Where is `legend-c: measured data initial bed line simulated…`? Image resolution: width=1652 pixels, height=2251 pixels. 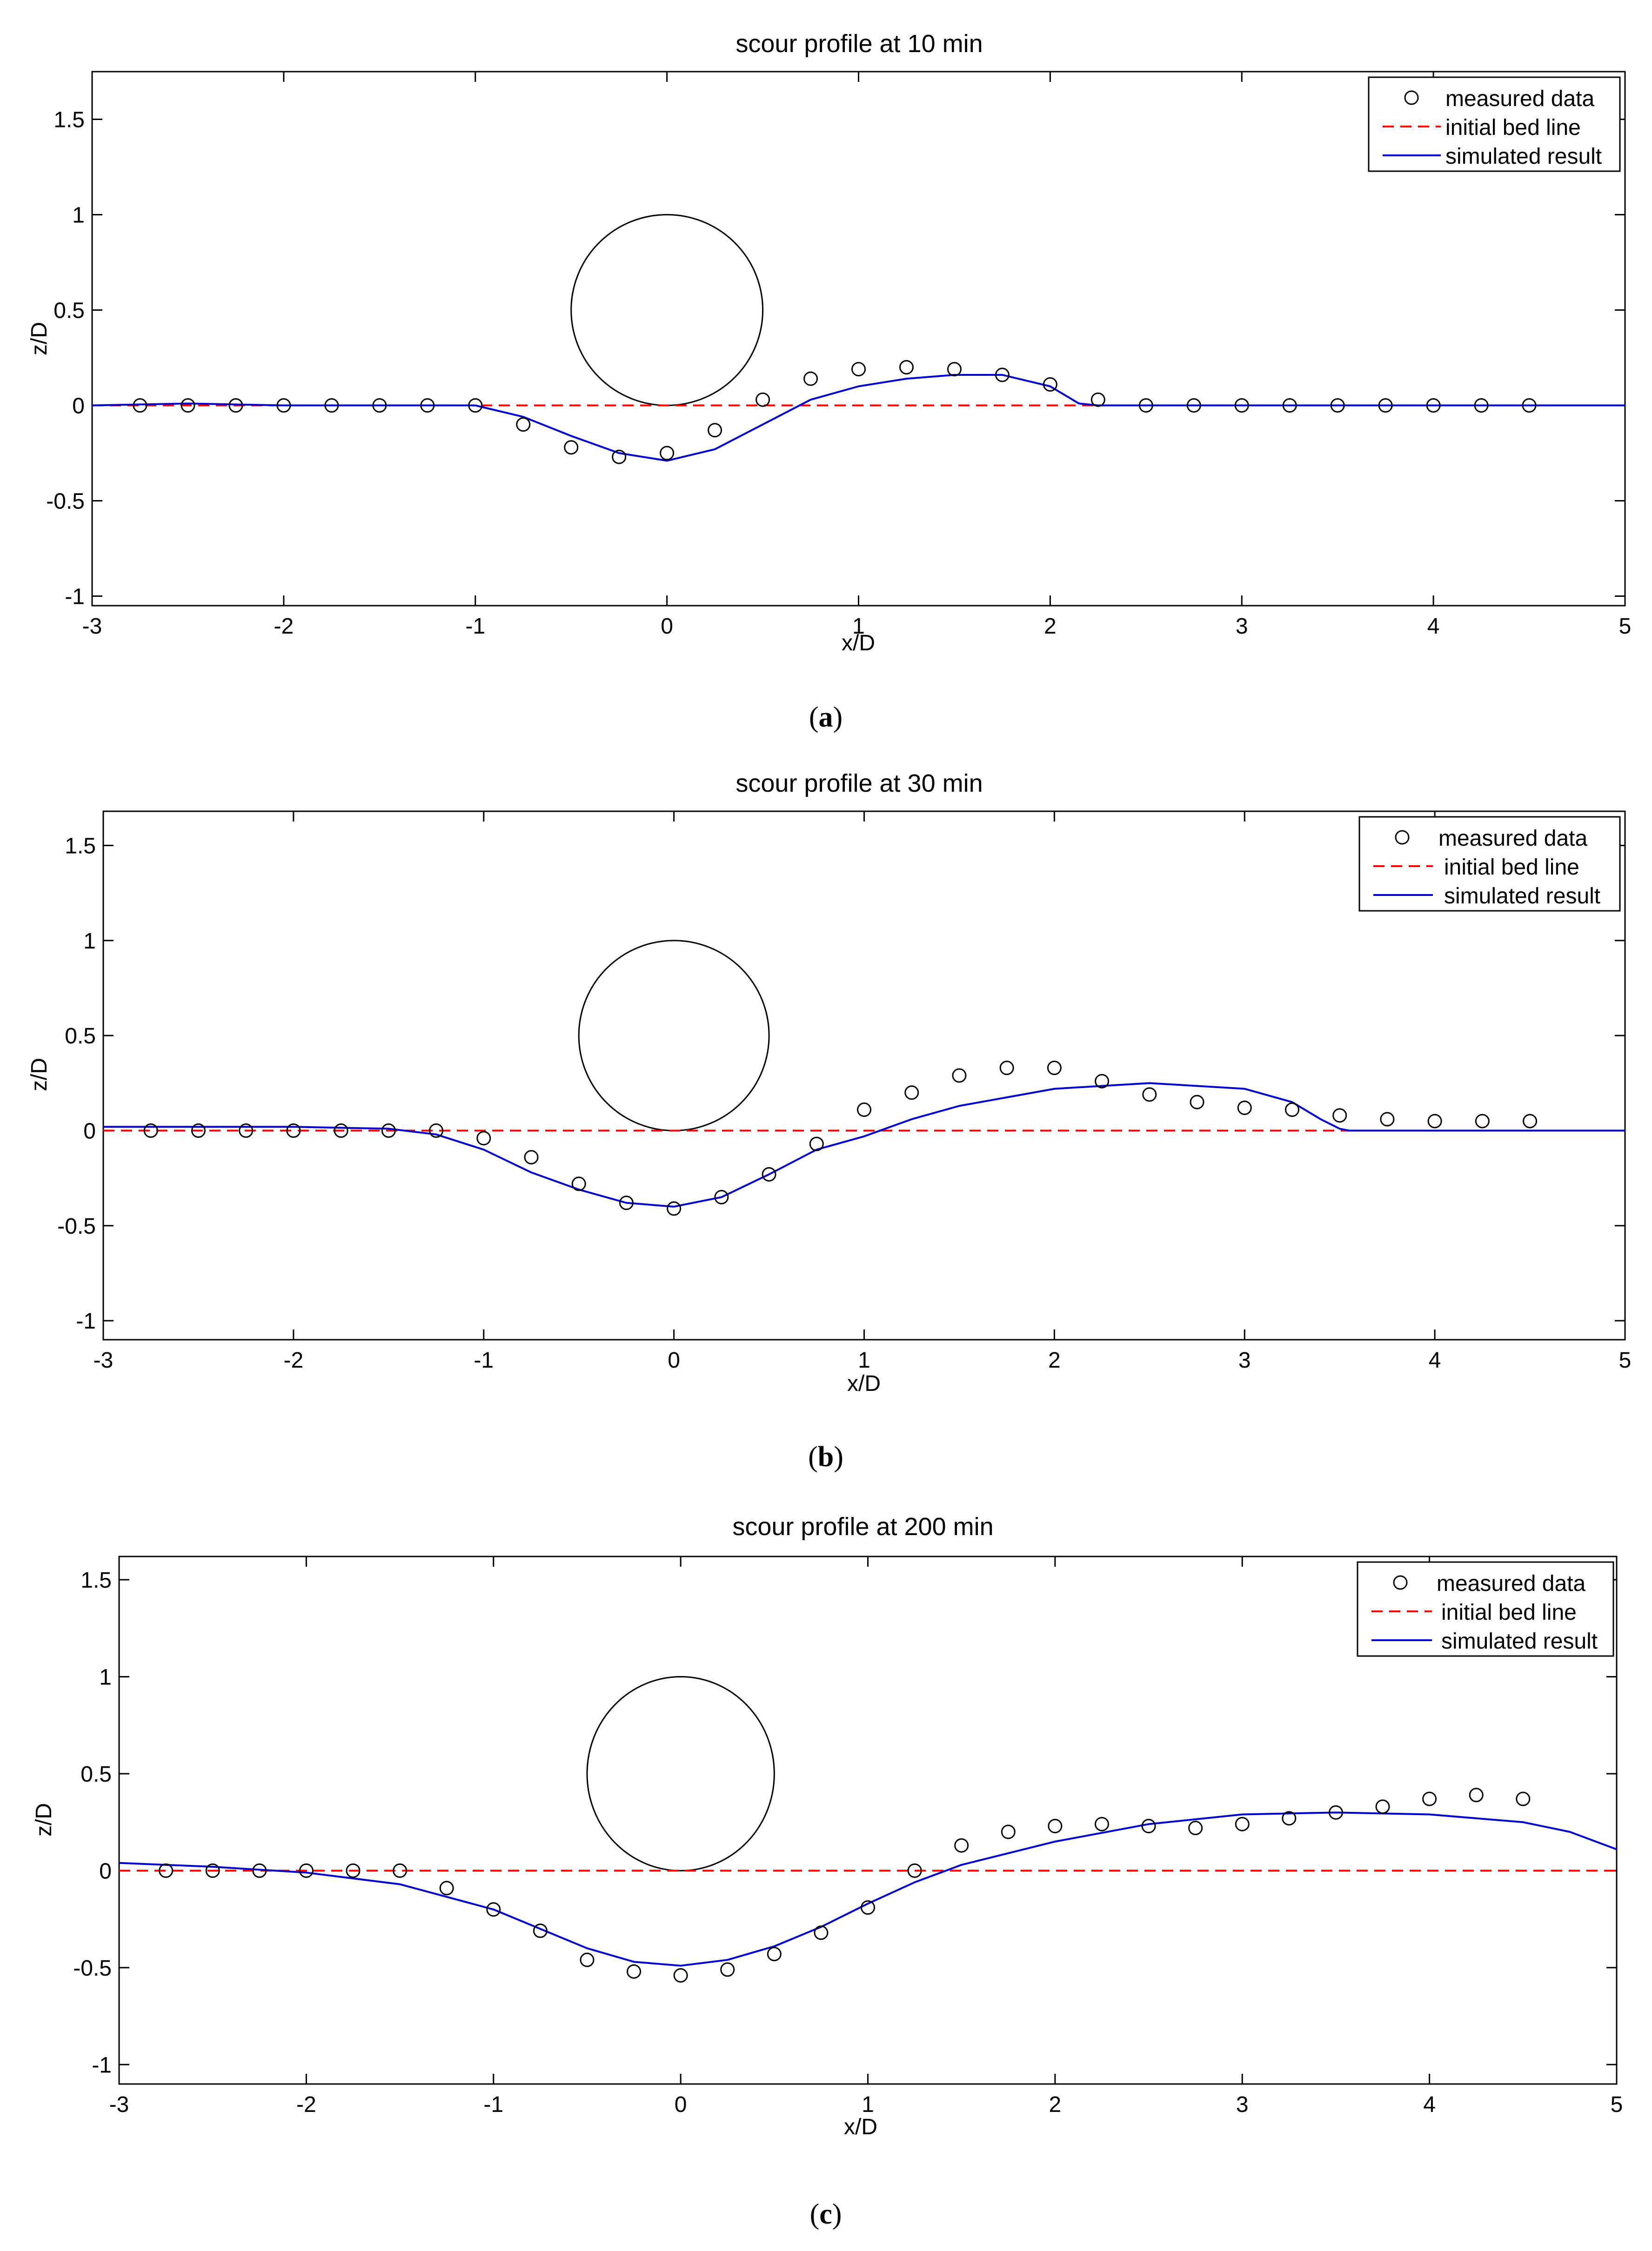
legend-c: measured data initial bed line simulated… is located at coordinates (1485, 1609).